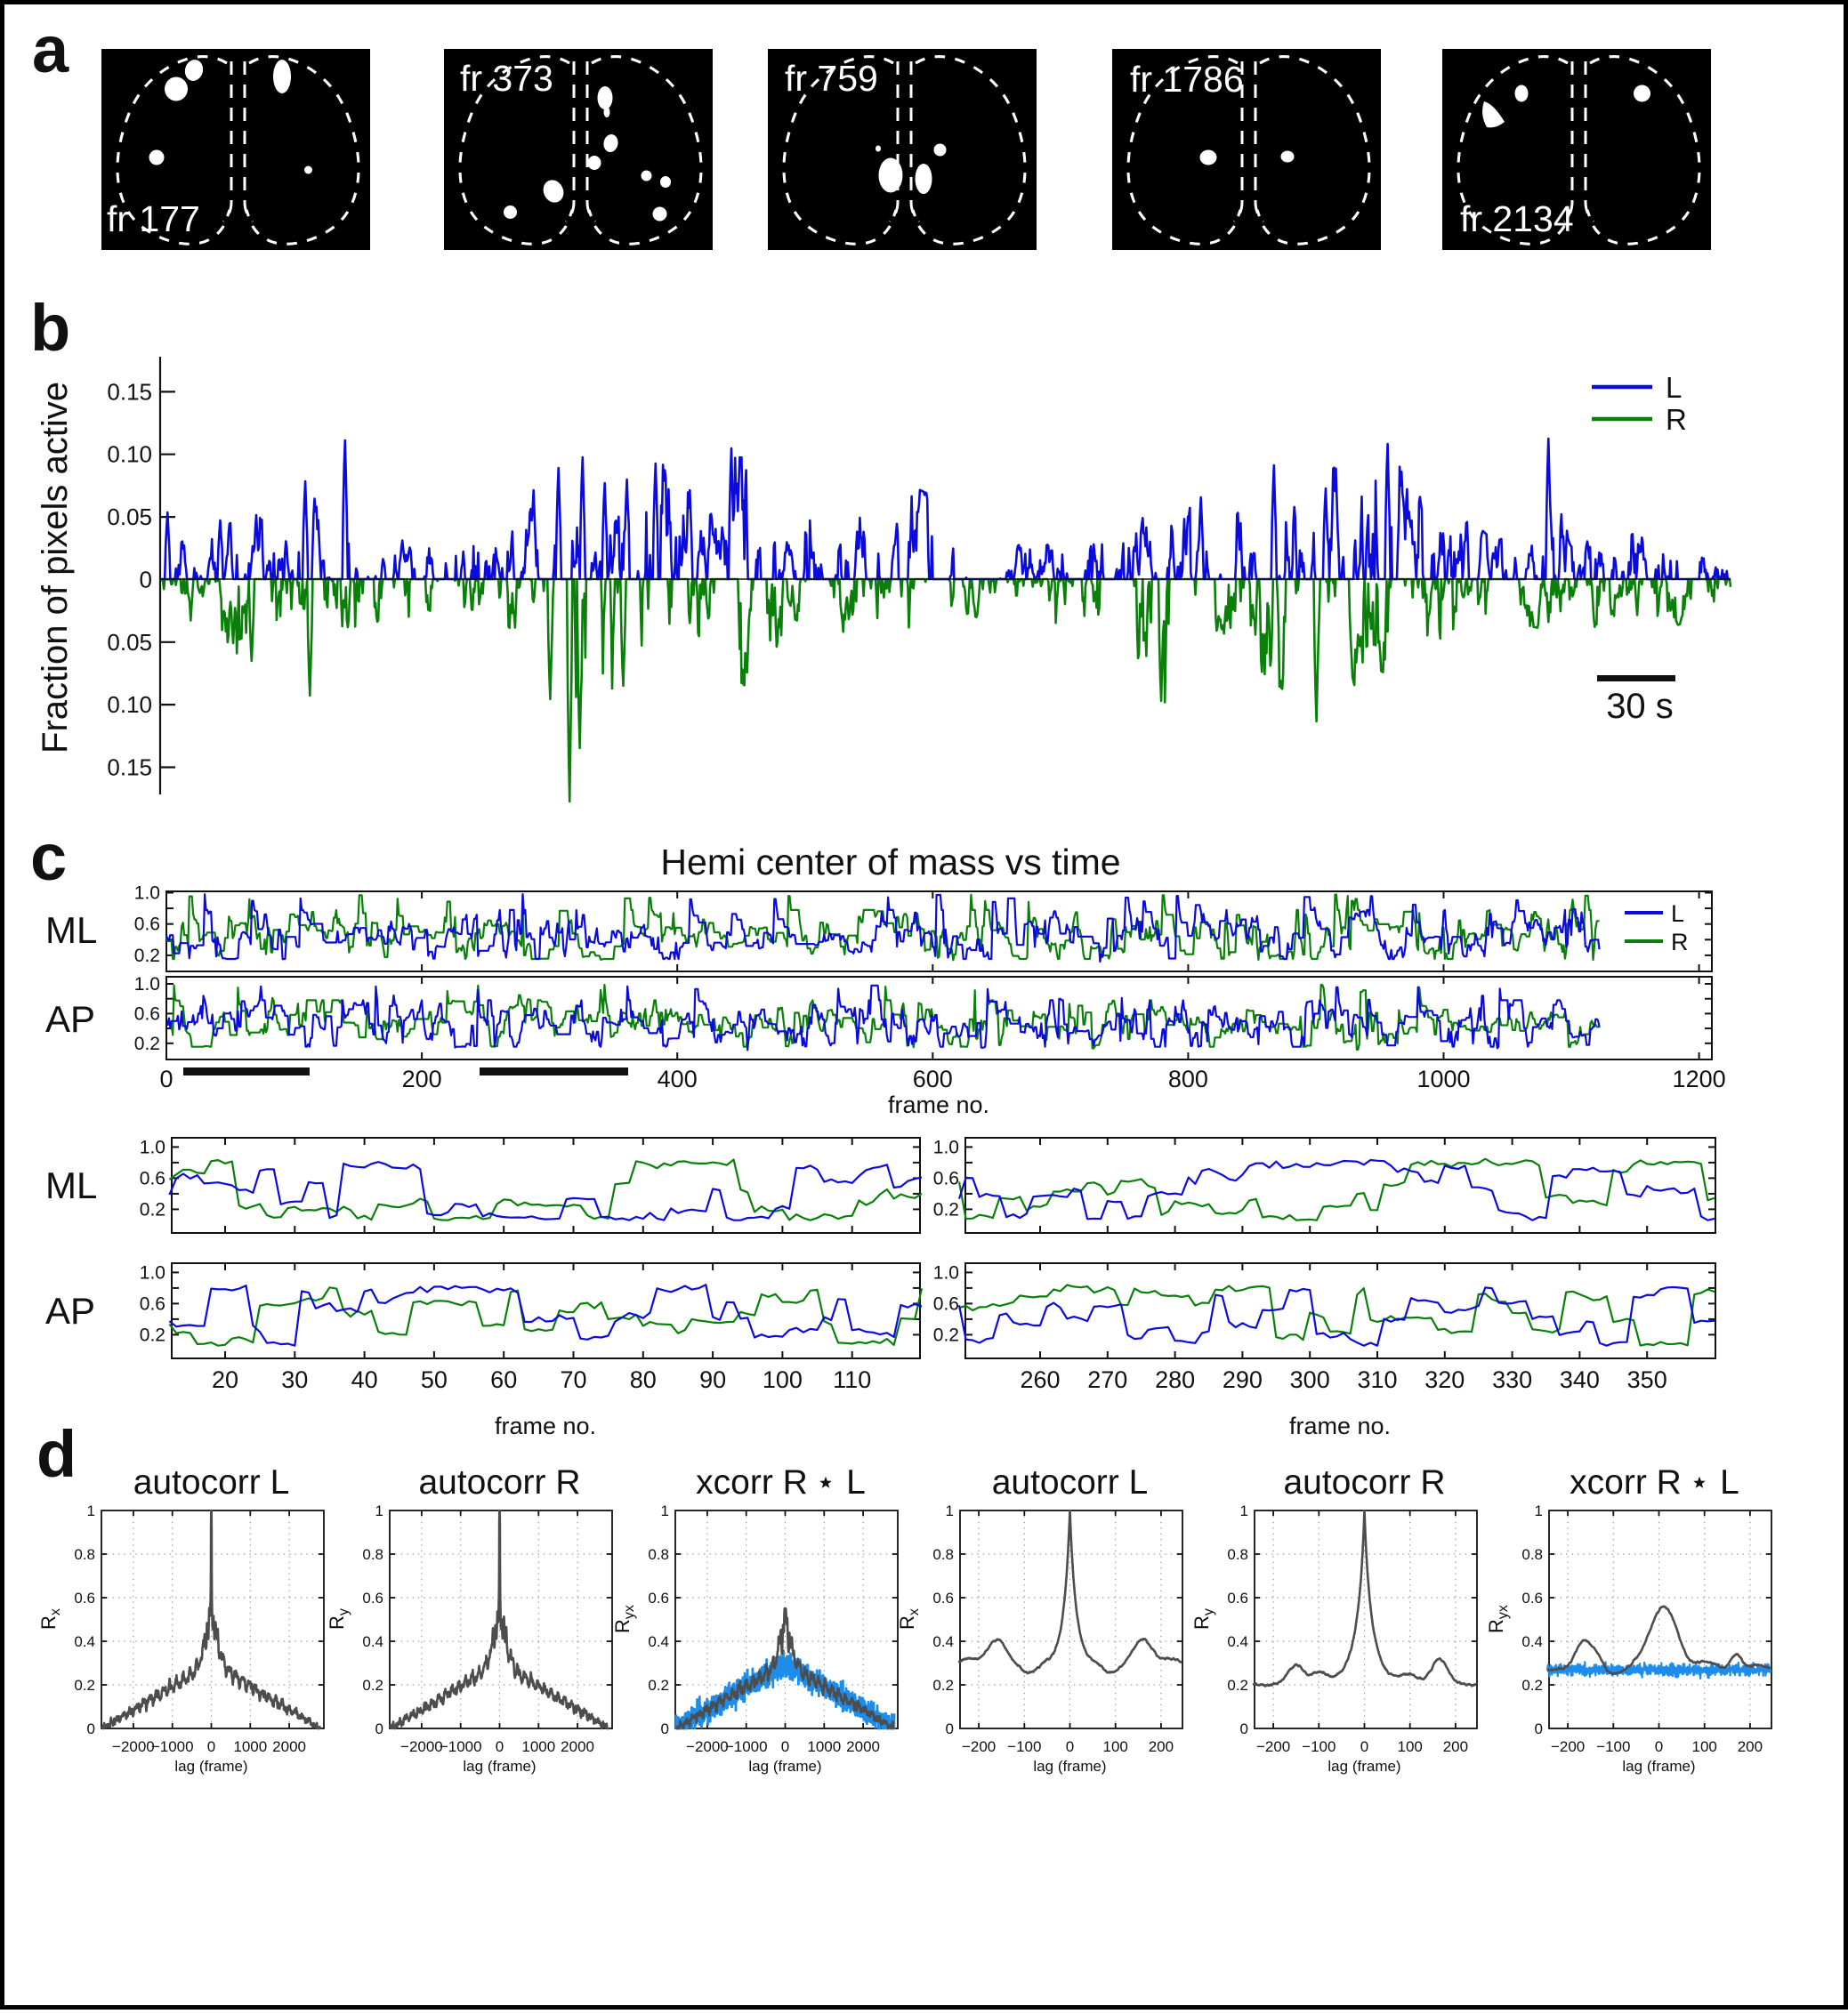 The height and width of the screenshot is (2014, 1848). What do you see at coordinates (577, 1747) in the screenshot?
I see `svg-text: 2000` at bounding box center [577, 1747].